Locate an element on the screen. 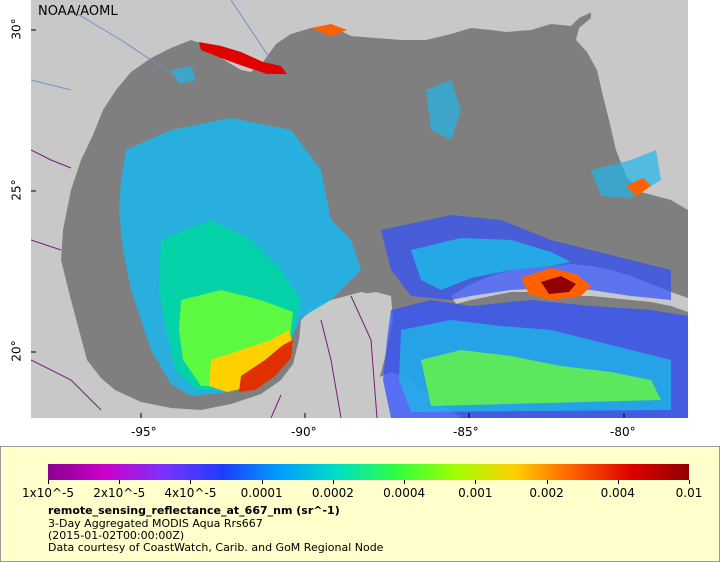 This screenshot has height=562, width=720. colorbar-tick-label: 0.002 is located at coordinates (546, 493).